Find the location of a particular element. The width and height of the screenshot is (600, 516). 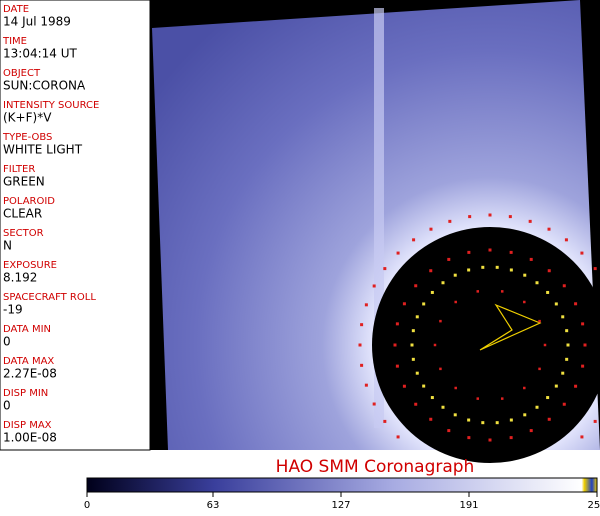

field-label: POLAROID is located at coordinates (29, 201).